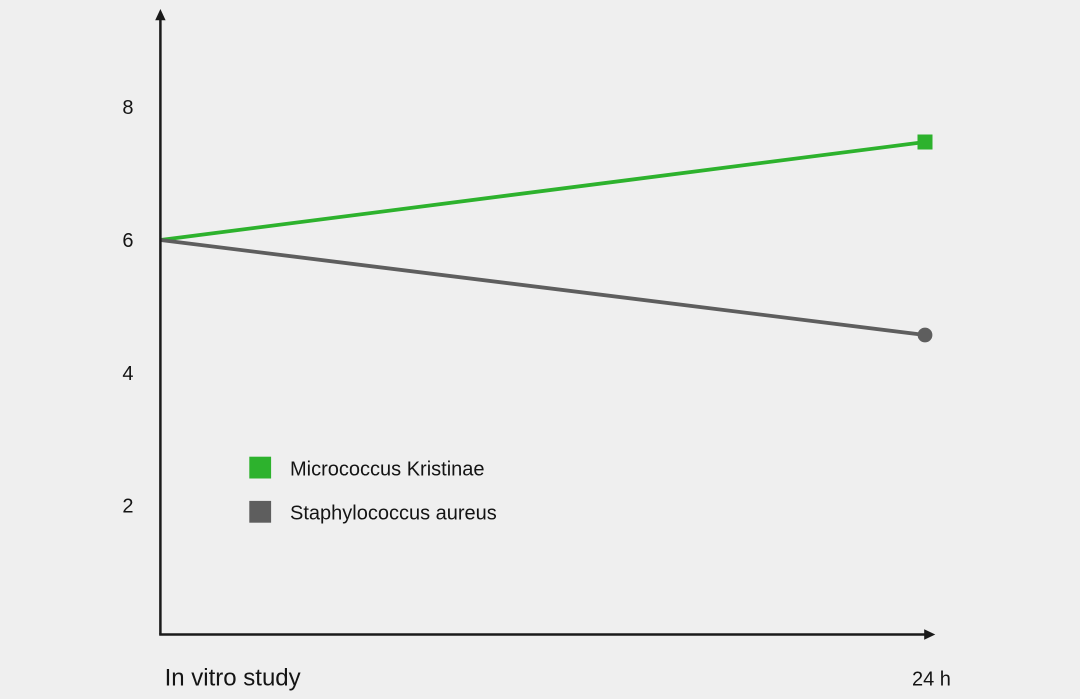 The height and width of the screenshot is (699, 1080). Describe the element at coordinates (393, 514) in the screenshot. I see `svg-text: Staphylococcus aureus` at that location.